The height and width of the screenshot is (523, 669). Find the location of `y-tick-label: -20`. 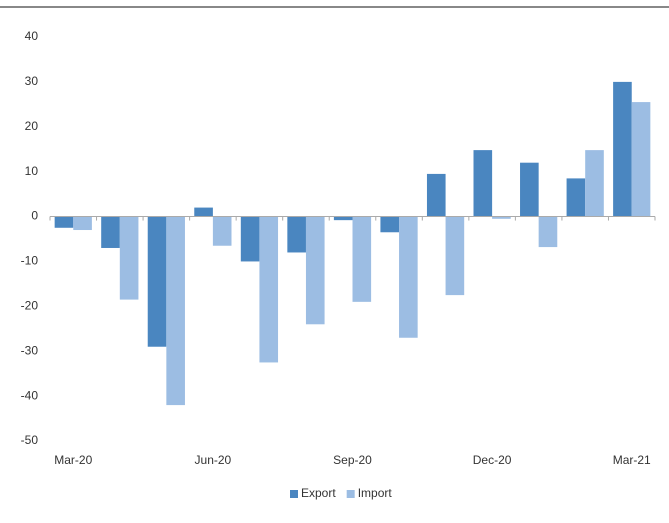

y-tick-label: -20 is located at coordinates (30, 306).